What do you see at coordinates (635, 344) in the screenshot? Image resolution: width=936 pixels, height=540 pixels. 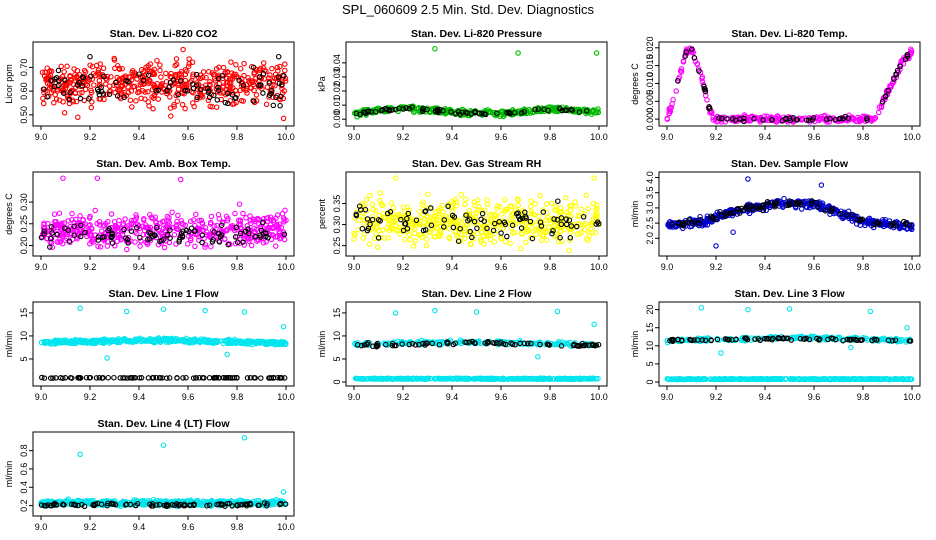 I see `y-axis-label: ml/min` at bounding box center [635, 344].